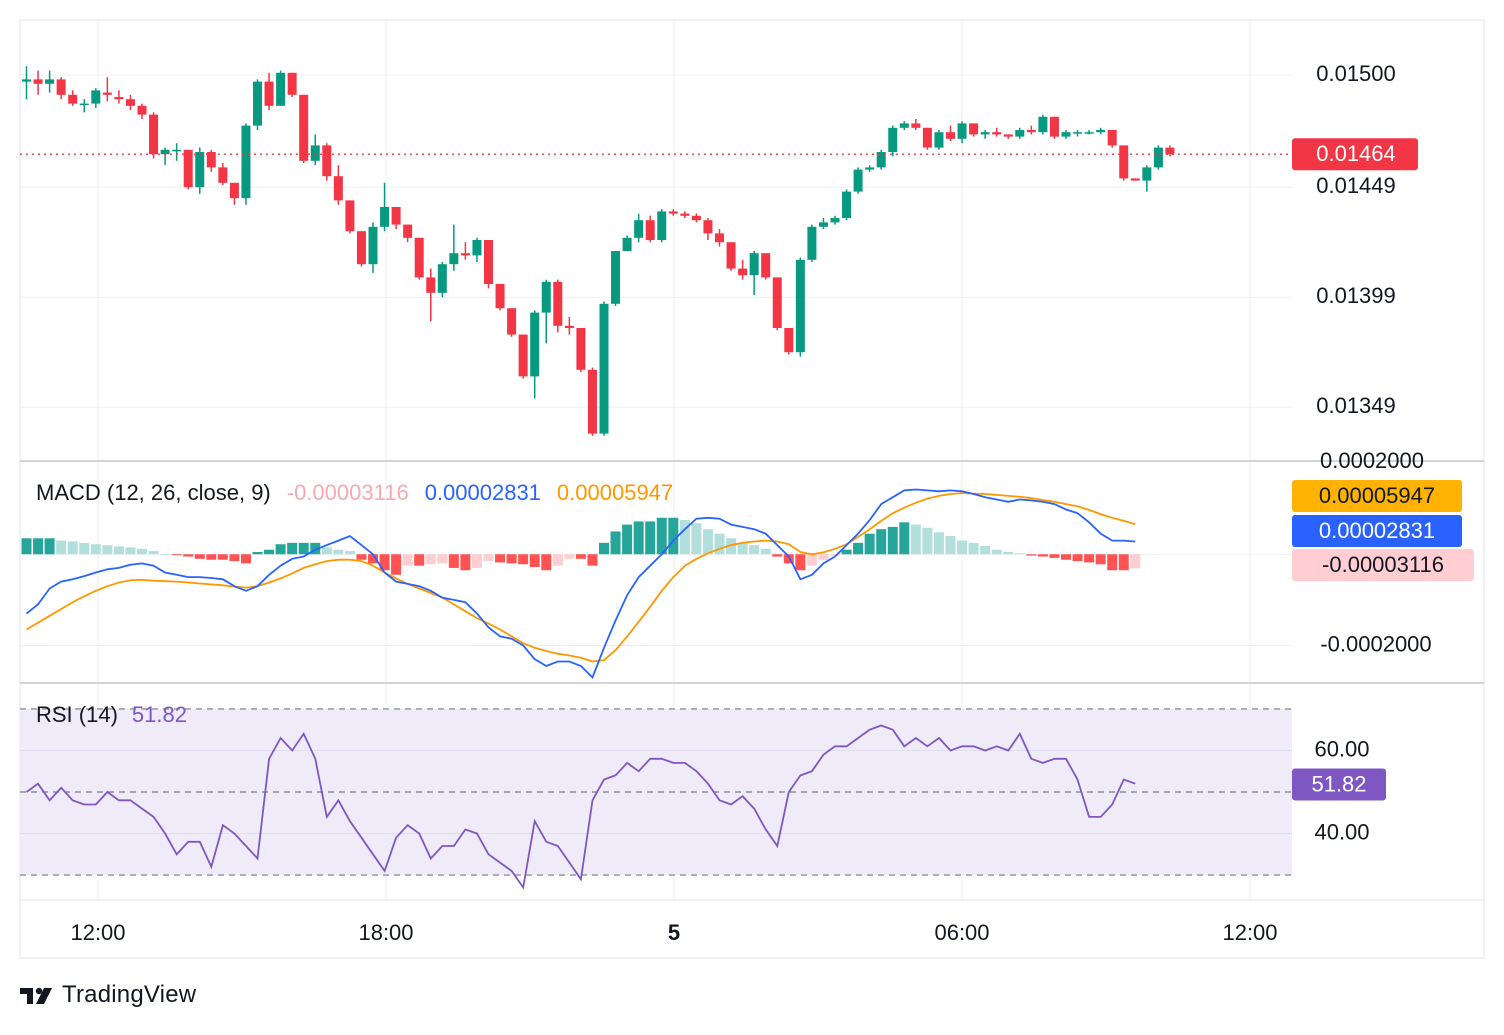 This screenshot has width=1504, height=1035. Describe the element at coordinates (1375, 643) in the screenshot. I see `macd-axis-label: -0.0002000` at that location.